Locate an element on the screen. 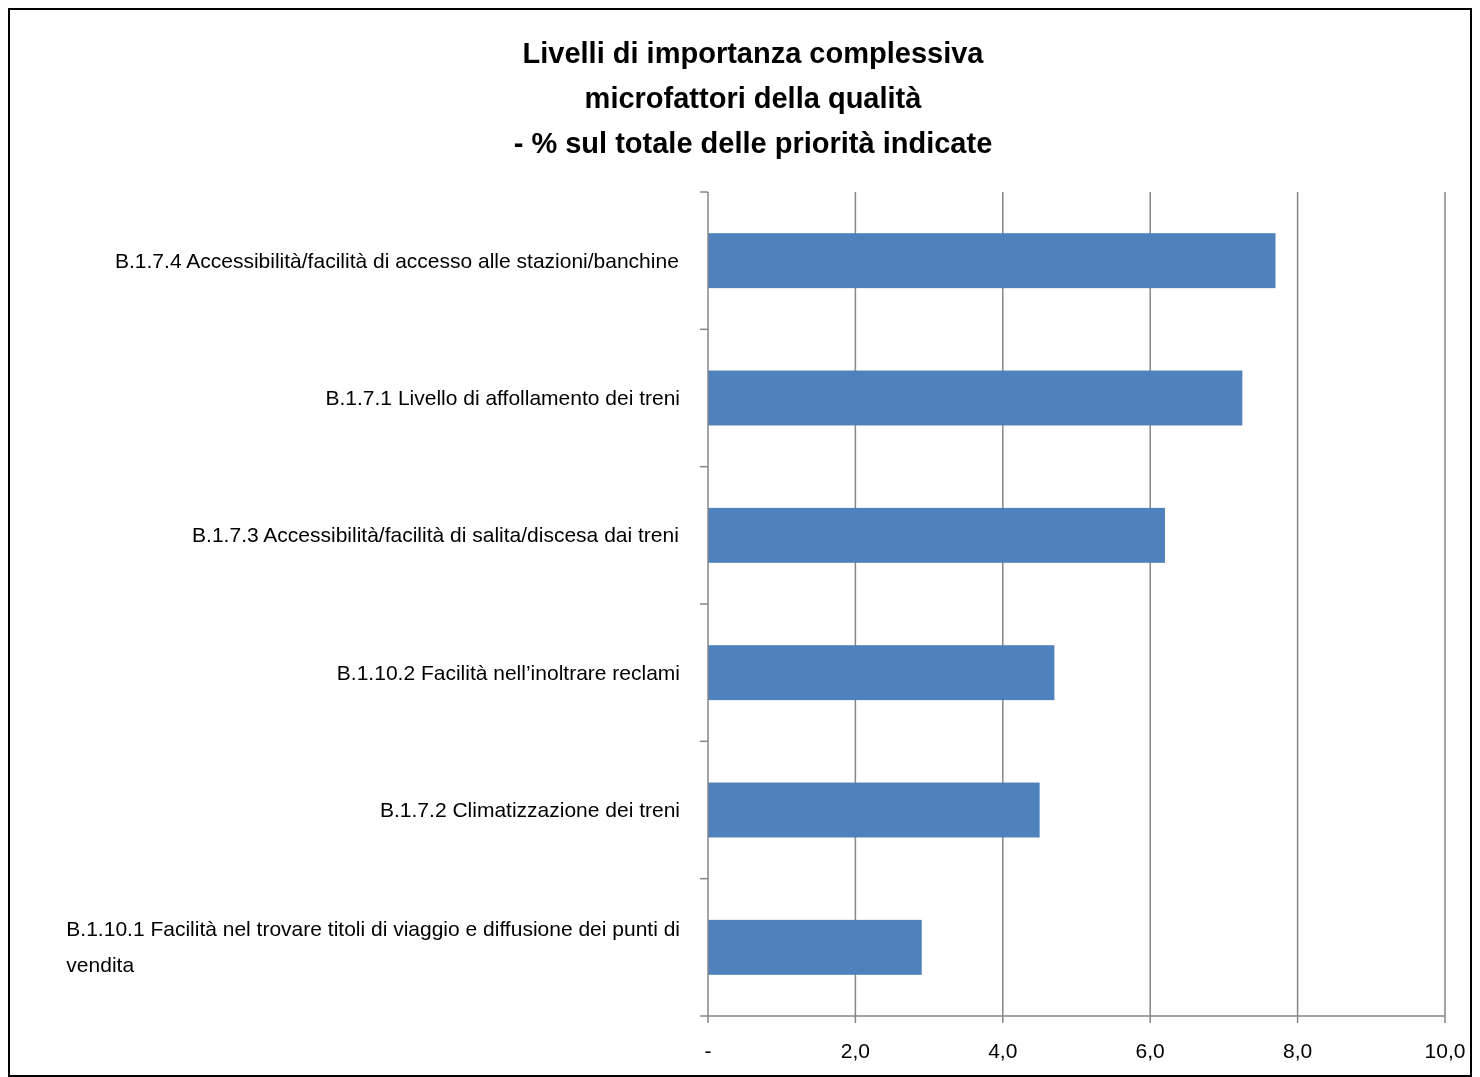 This screenshot has height=1077, width=1480. y-tick-label: B.1.10.1 Facilità nel trovare titoli di viaggio e diffusione dei punti di vendita is located at coordinates (373, 947).